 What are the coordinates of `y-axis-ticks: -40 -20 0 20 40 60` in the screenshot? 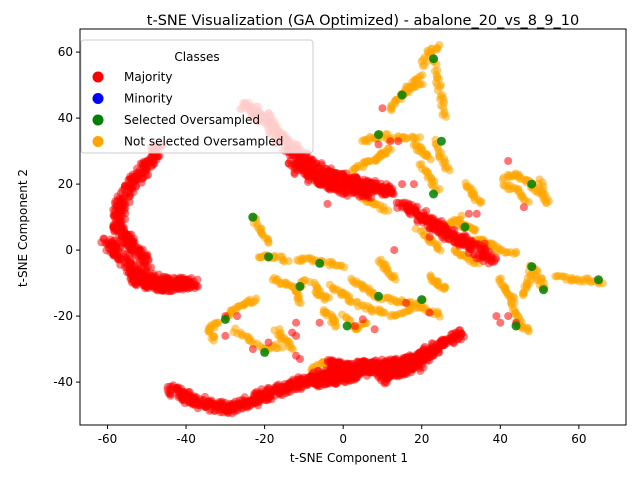 It's located at (66, 217).